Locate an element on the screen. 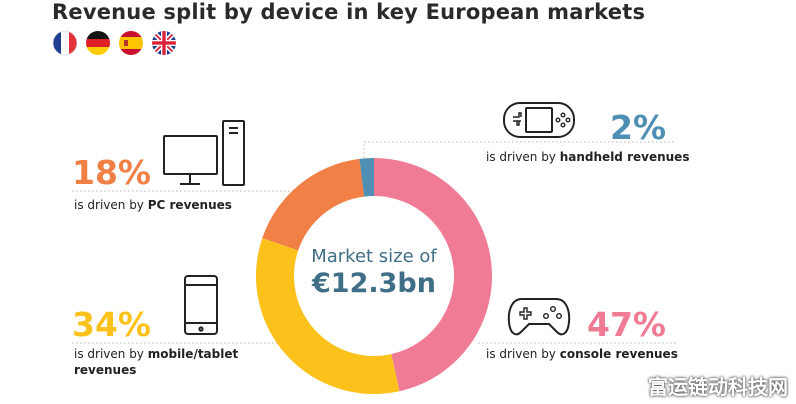  console-description: is driven by console revenues is located at coordinates (582, 354).